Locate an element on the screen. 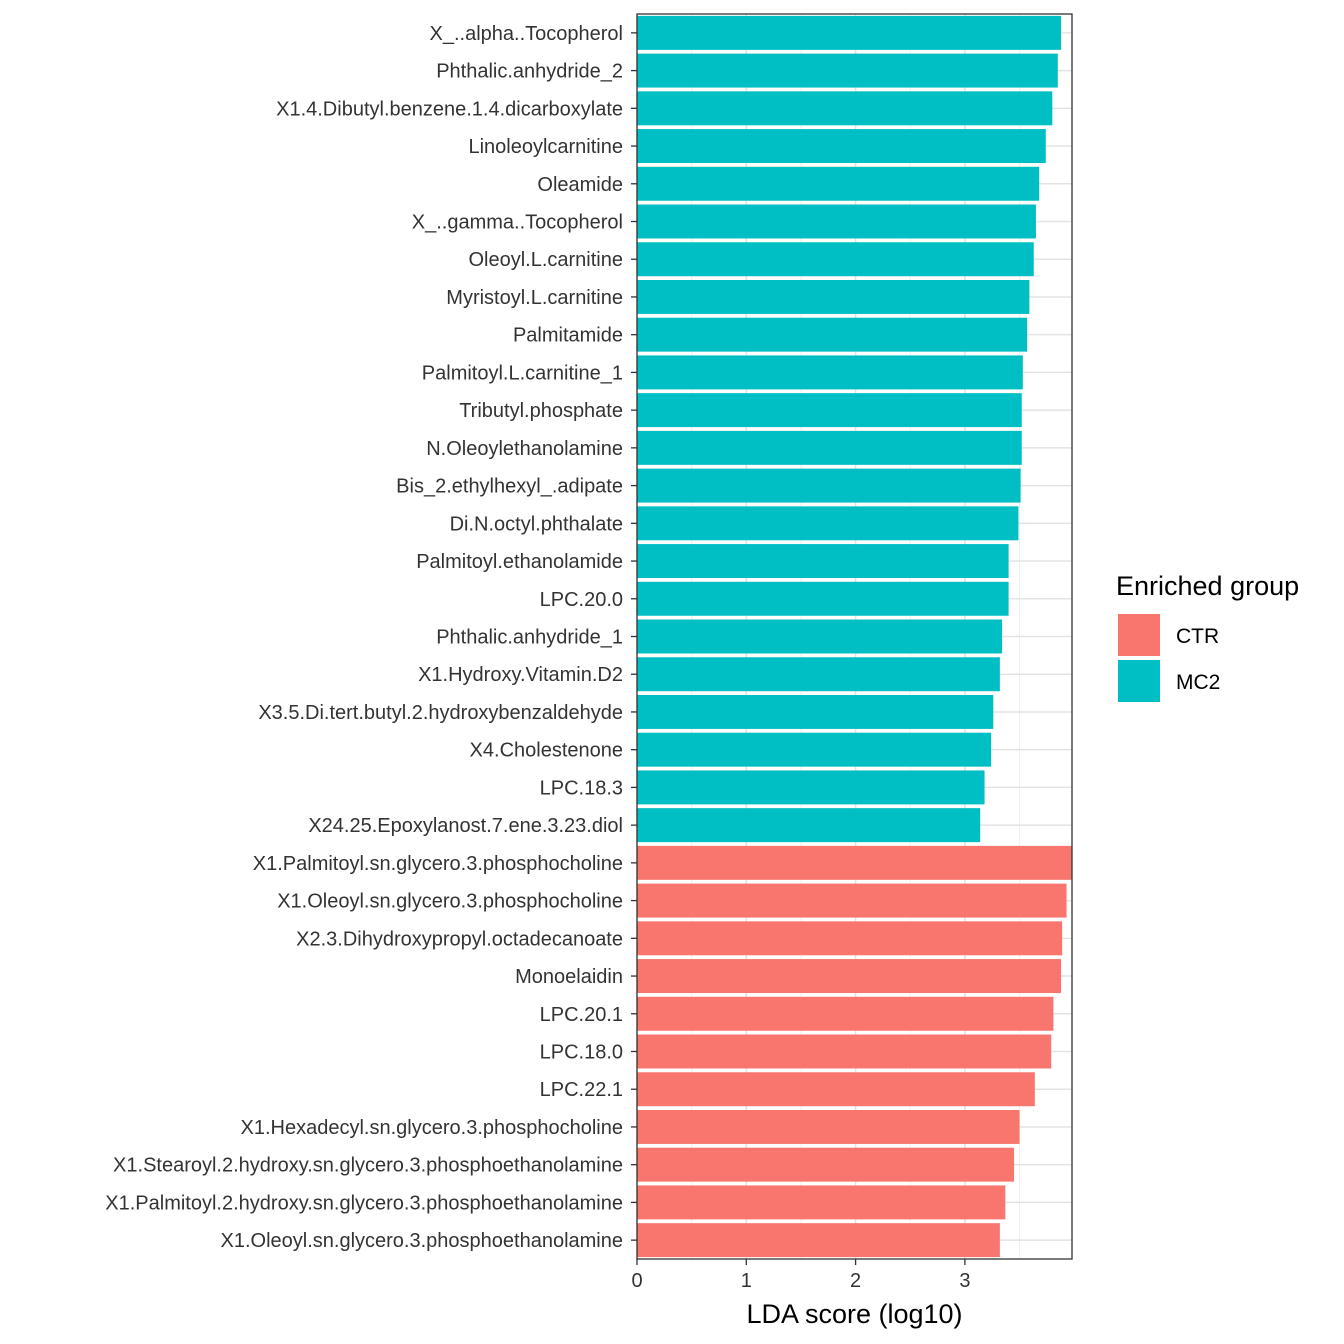 This screenshot has width=1344, height=1344. y-tick-label: Palmitoyl.L.carnitine_1 is located at coordinates (522, 373).